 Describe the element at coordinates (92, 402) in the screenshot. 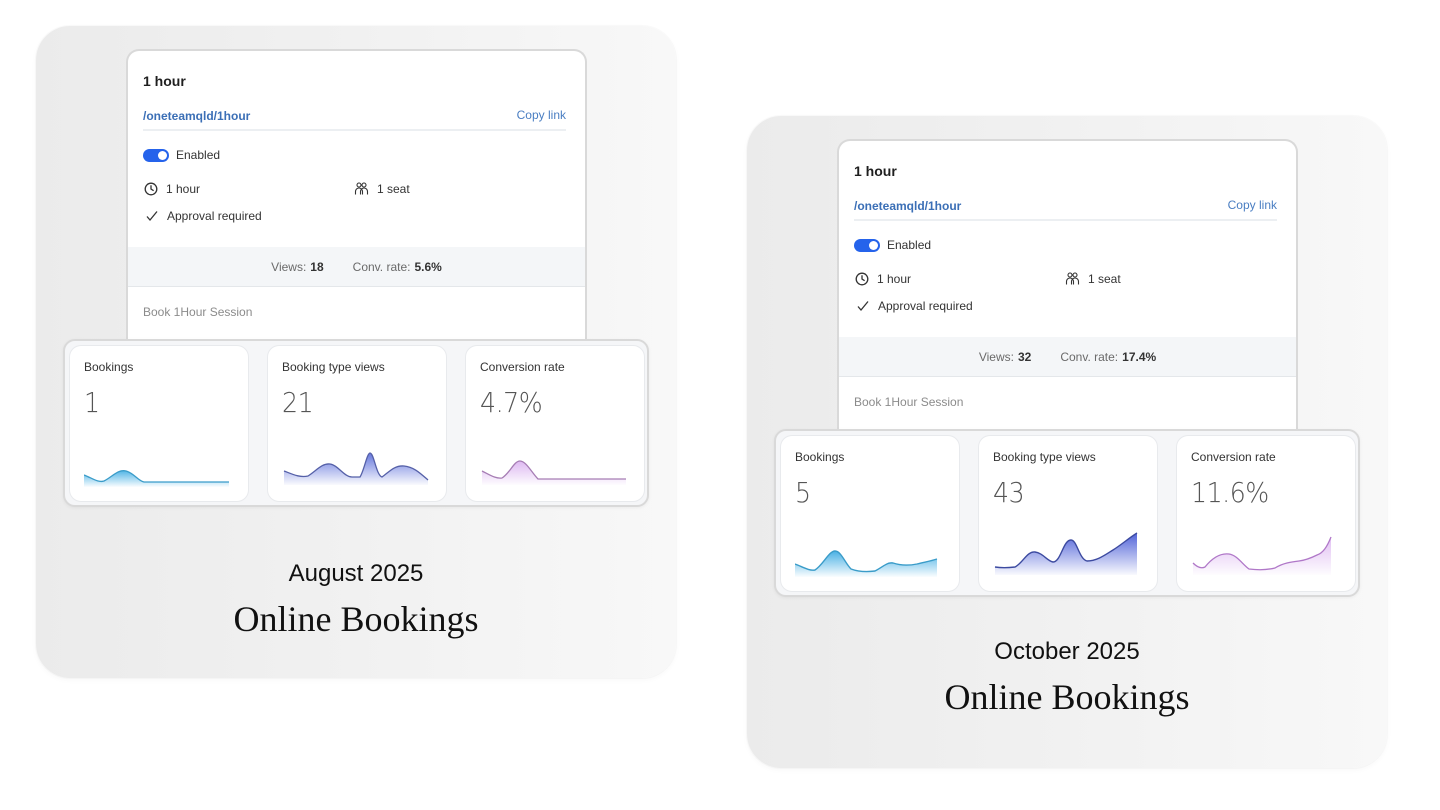

I see `stat-value: 1` at that location.